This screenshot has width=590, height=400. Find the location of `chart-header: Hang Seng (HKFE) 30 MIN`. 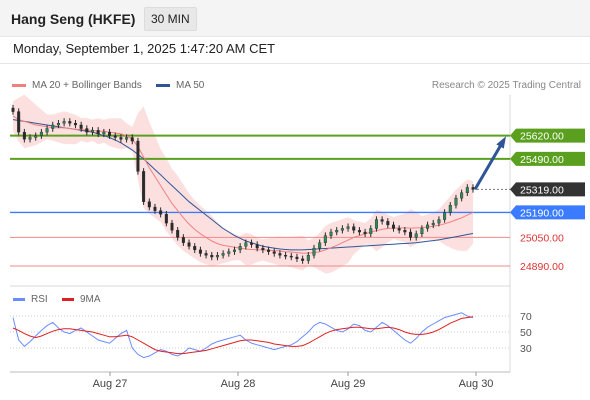

chart-header: Hang Seng (HKFE) 30 MIN is located at coordinates (295, 18).